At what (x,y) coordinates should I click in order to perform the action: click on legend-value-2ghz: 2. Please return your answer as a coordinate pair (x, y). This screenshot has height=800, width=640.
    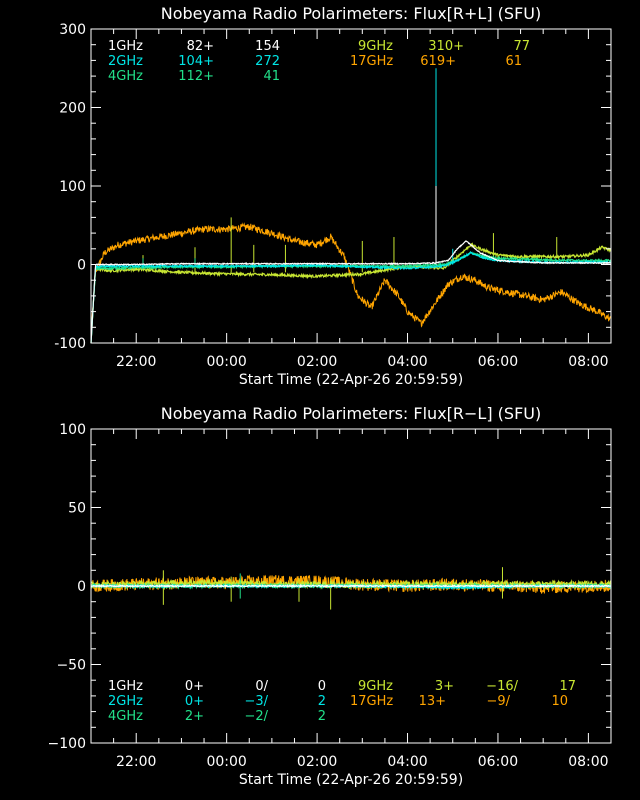
    Looking at the image, I should click on (322, 701).